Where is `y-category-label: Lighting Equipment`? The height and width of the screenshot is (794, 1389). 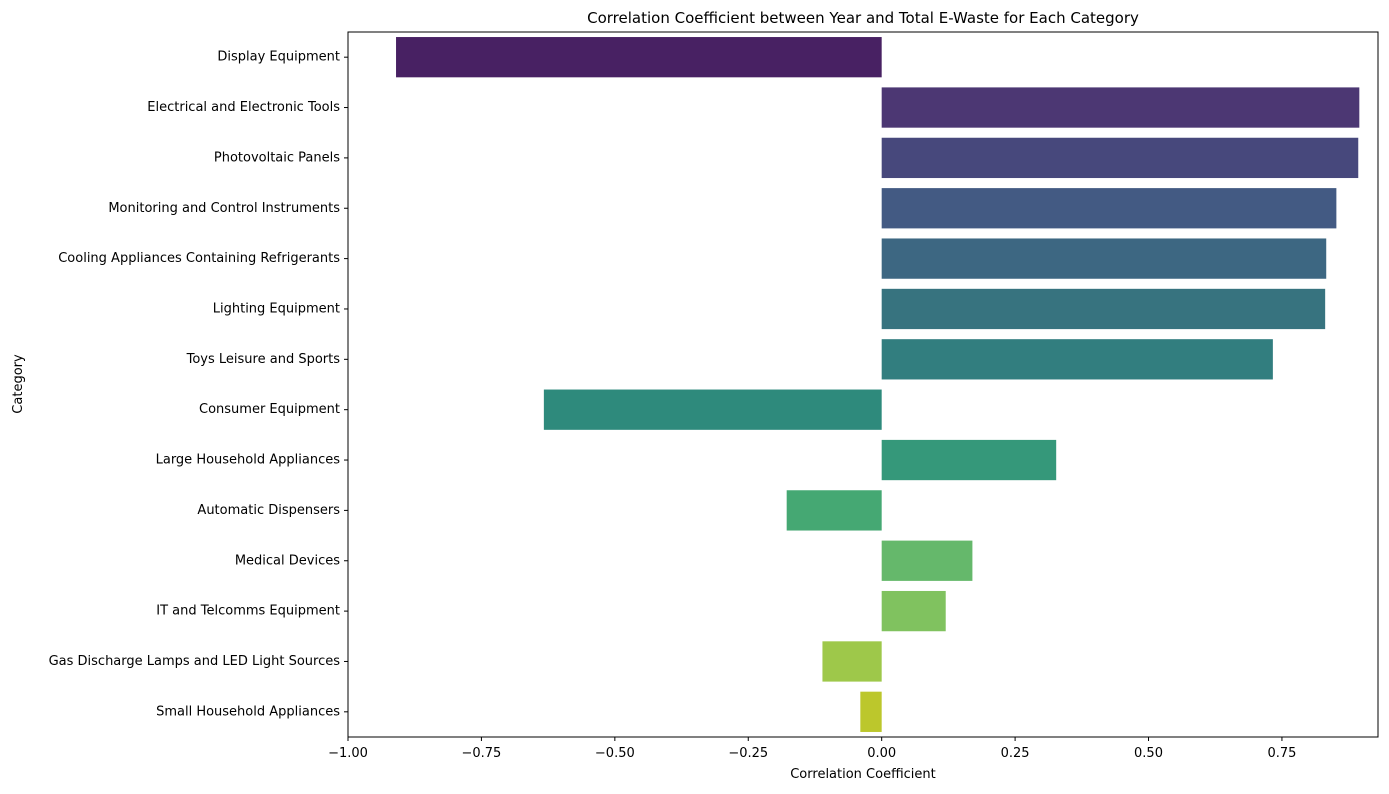
y-category-label: Lighting Equipment is located at coordinates (276, 308).